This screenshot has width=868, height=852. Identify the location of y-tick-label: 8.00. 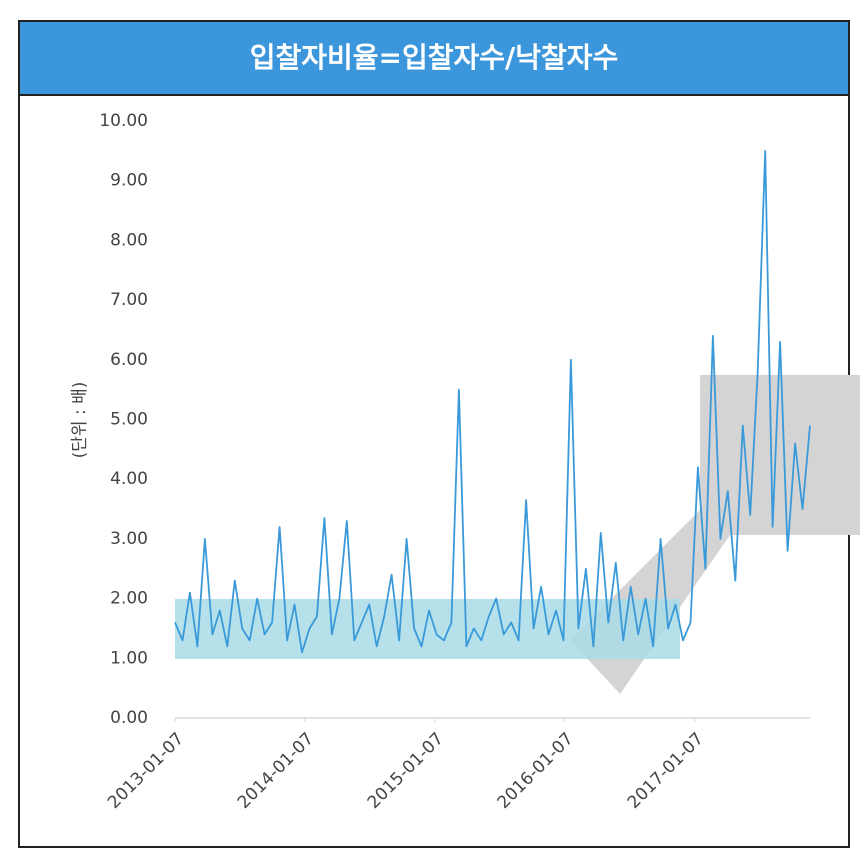
(129, 240).